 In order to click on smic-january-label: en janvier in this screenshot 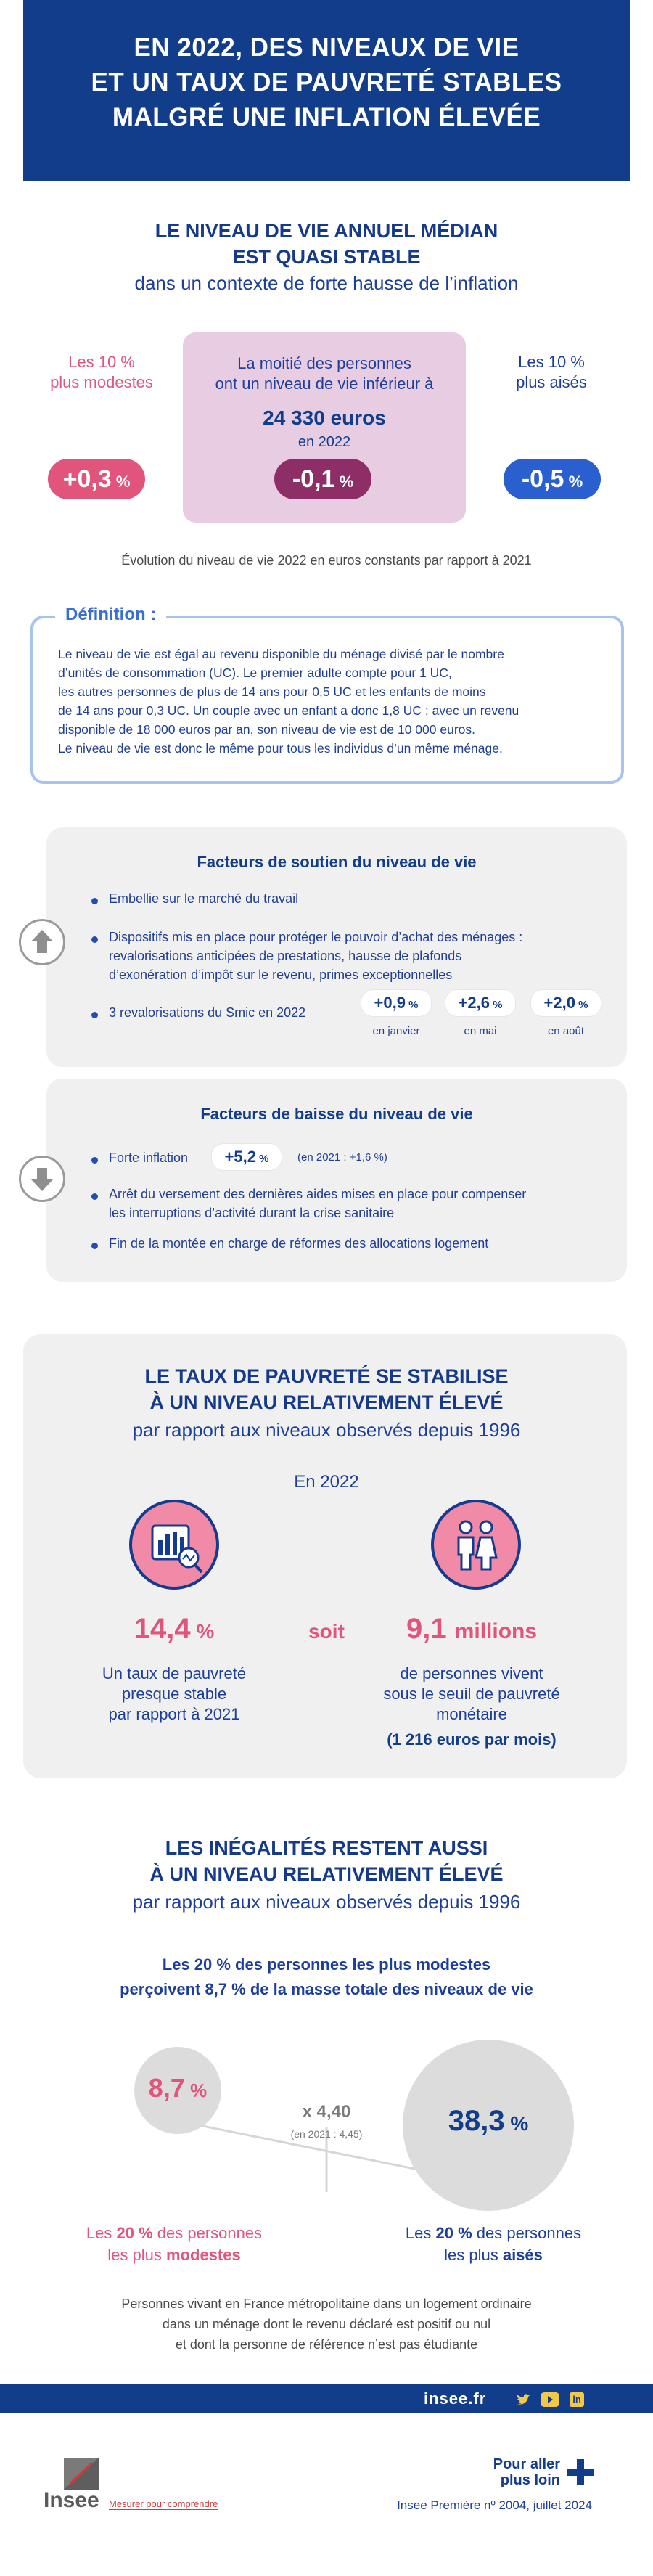, I will do `click(396, 1031)`.